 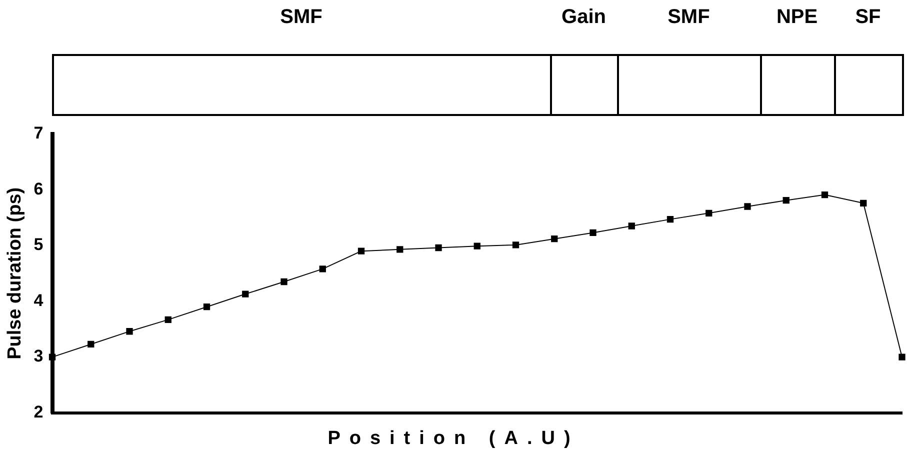 I want to click on y-tick-label: 4, so click(x=39, y=300).